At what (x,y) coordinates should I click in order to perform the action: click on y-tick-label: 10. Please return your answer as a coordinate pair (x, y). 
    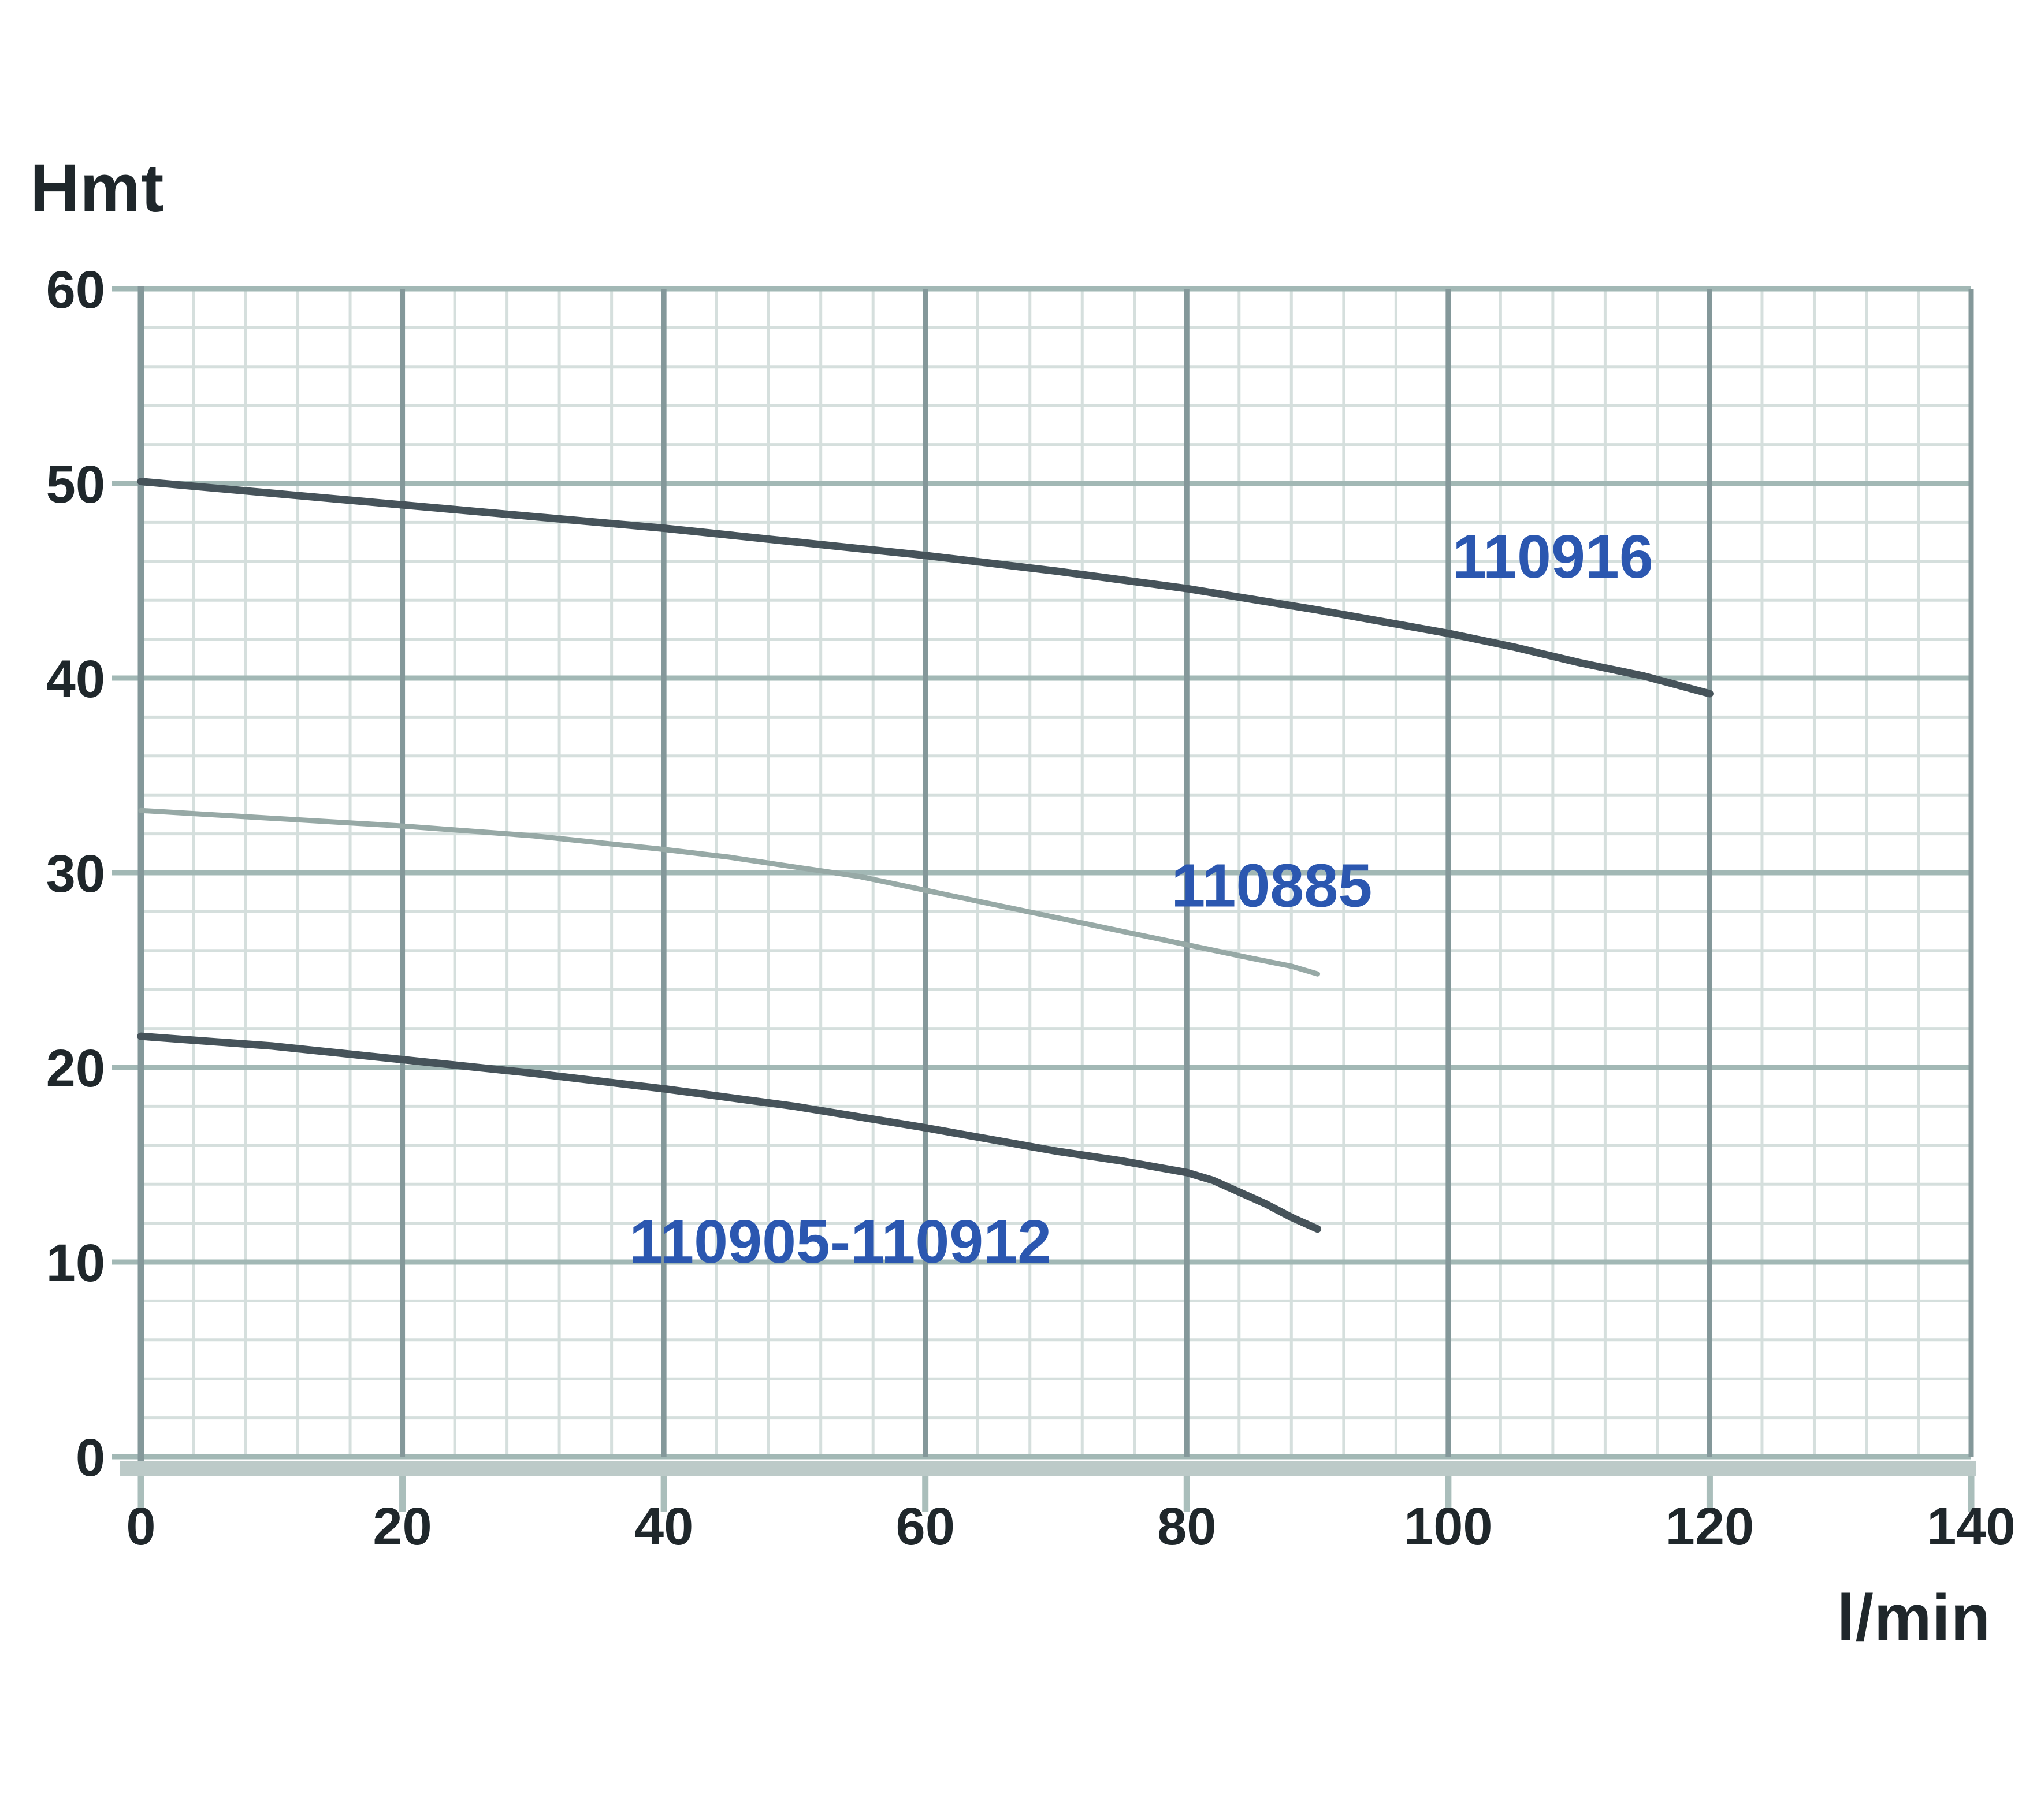
    Looking at the image, I should click on (76, 1263).